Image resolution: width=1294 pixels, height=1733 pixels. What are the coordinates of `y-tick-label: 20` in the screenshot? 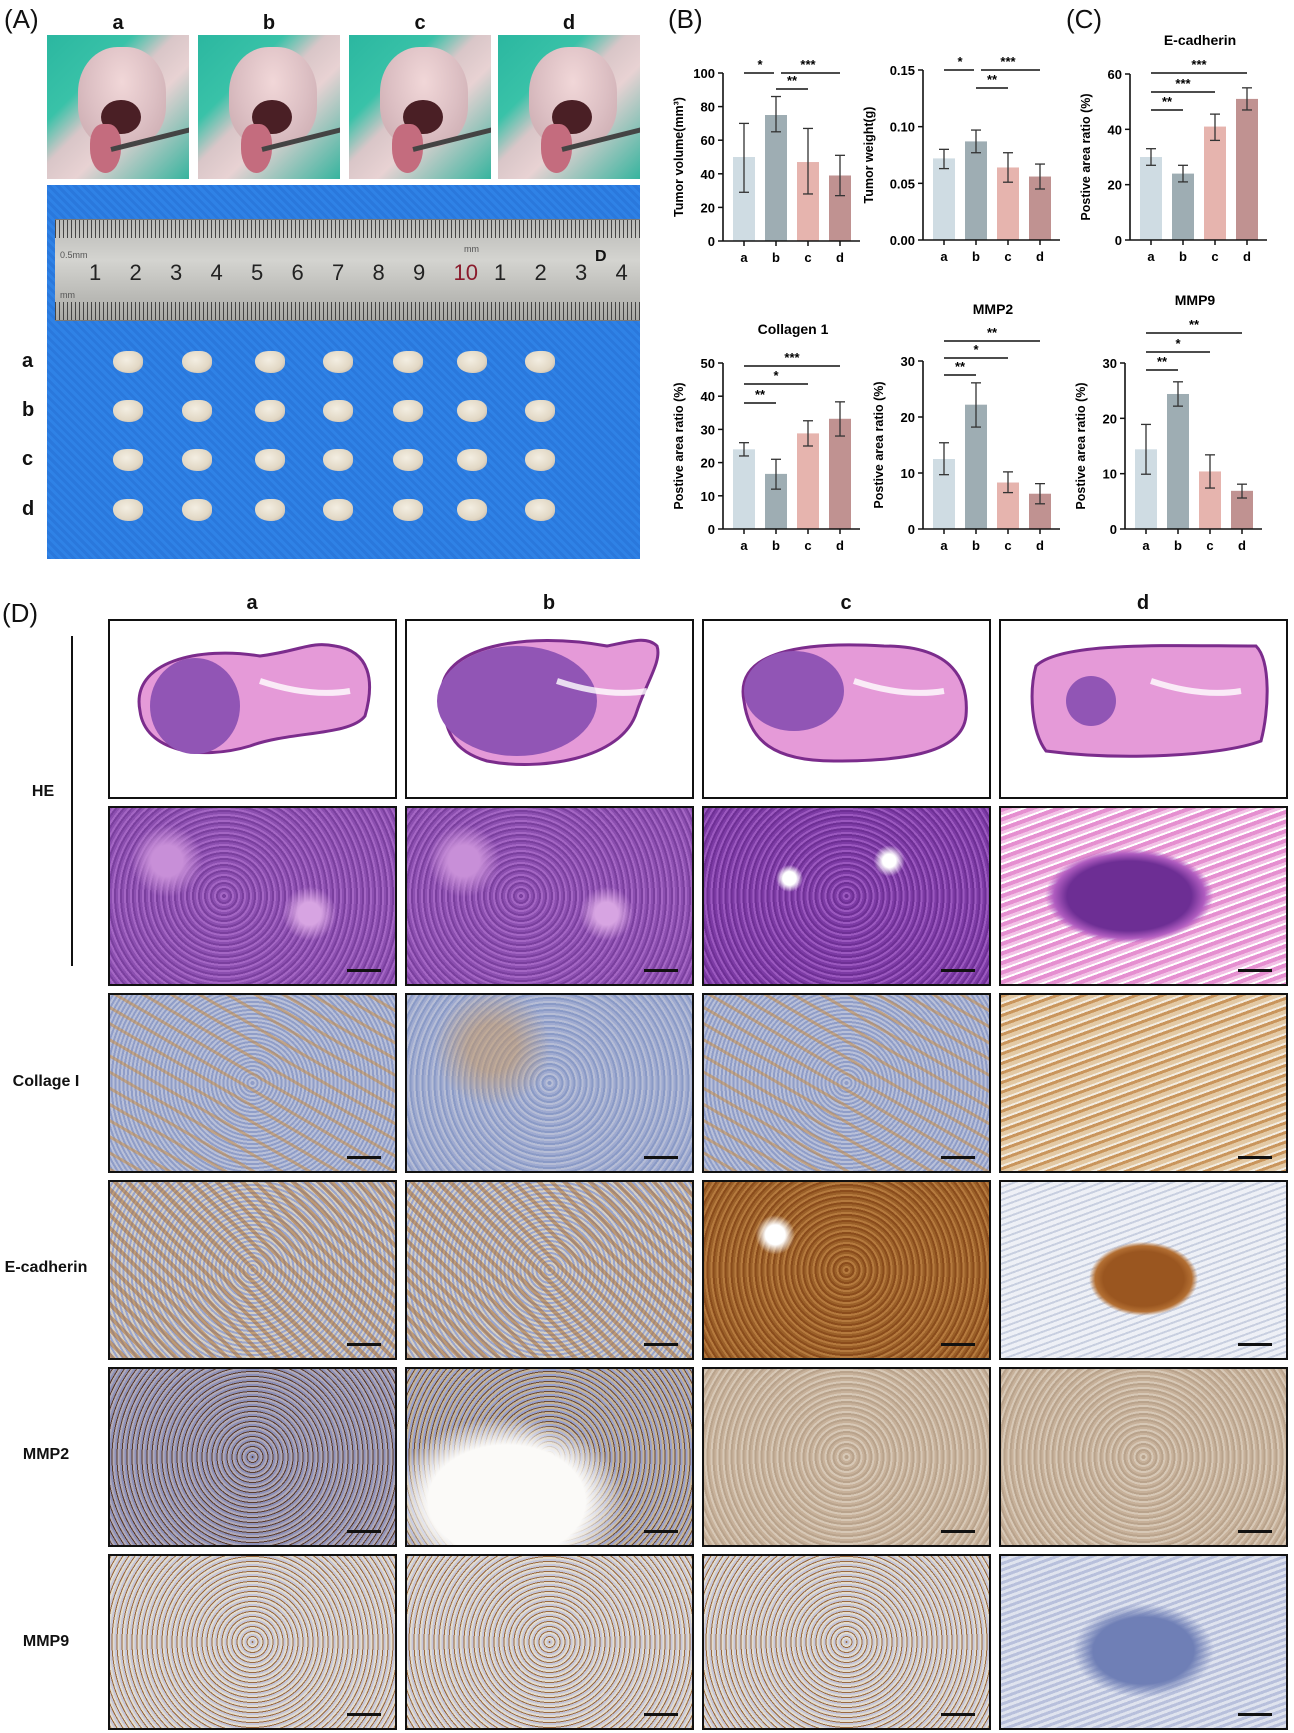 It's located at (708, 463).